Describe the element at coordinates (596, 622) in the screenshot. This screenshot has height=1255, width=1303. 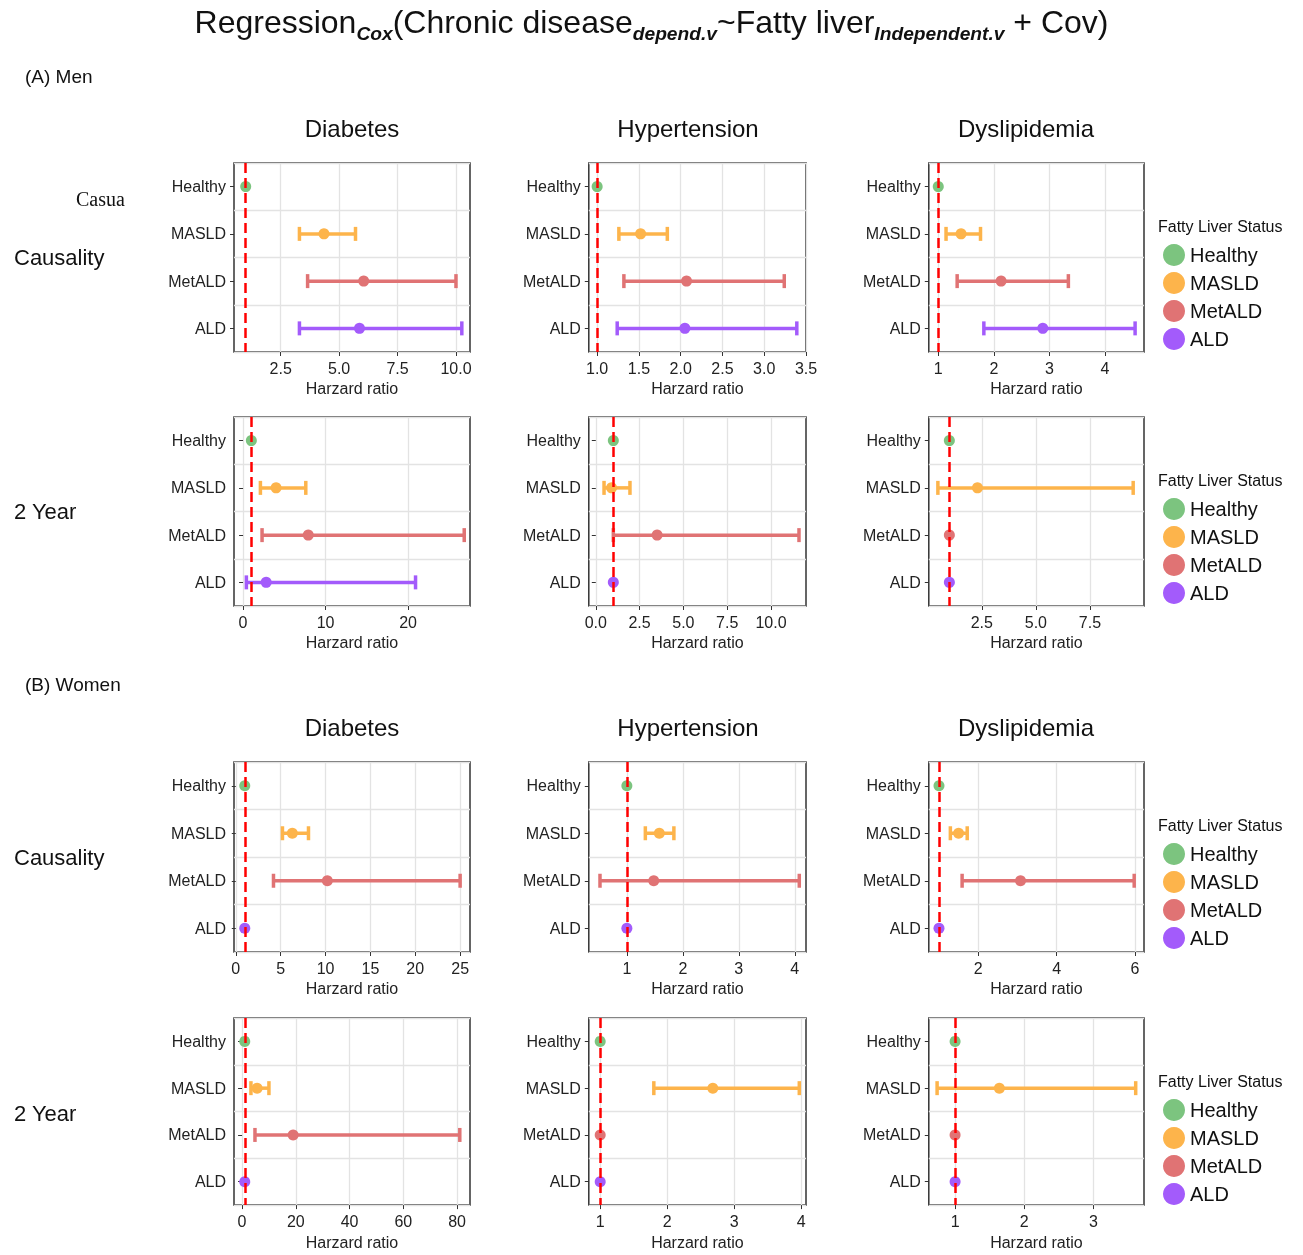
I see `x-tick-label: 0.0` at that location.